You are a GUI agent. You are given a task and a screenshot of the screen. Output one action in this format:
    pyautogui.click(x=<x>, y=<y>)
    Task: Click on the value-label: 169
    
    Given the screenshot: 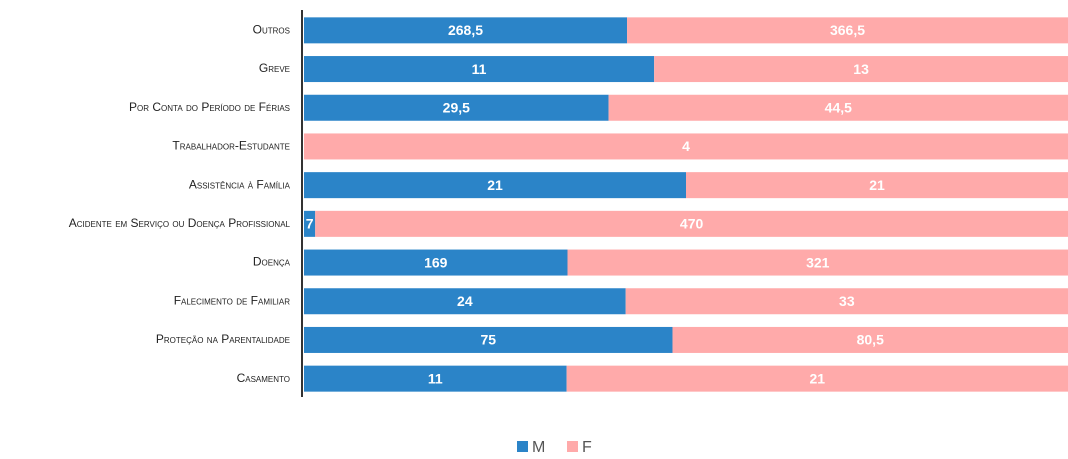 What is the action you would take?
    pyautogui.click(x=436, y=262)
    